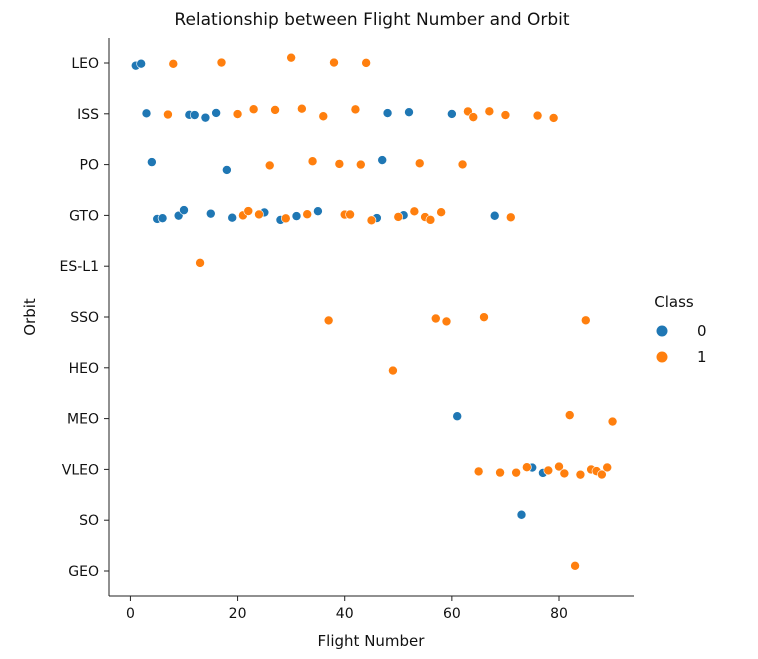  I want to click on y-tick-label: ISS, so click(88, 115).